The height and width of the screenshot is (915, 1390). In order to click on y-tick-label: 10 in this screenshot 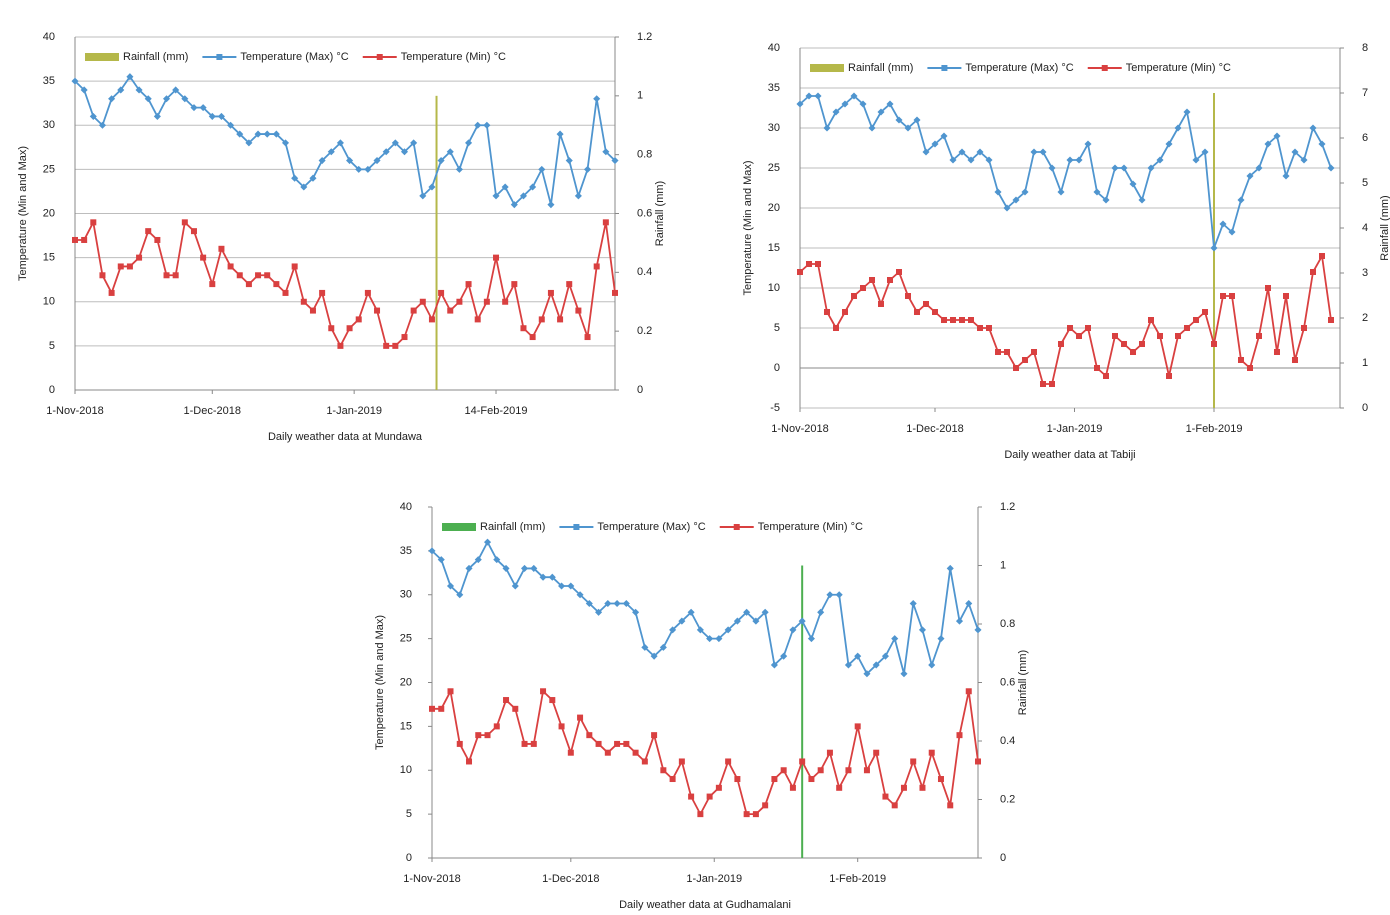, I will do `click(406, 770)`.